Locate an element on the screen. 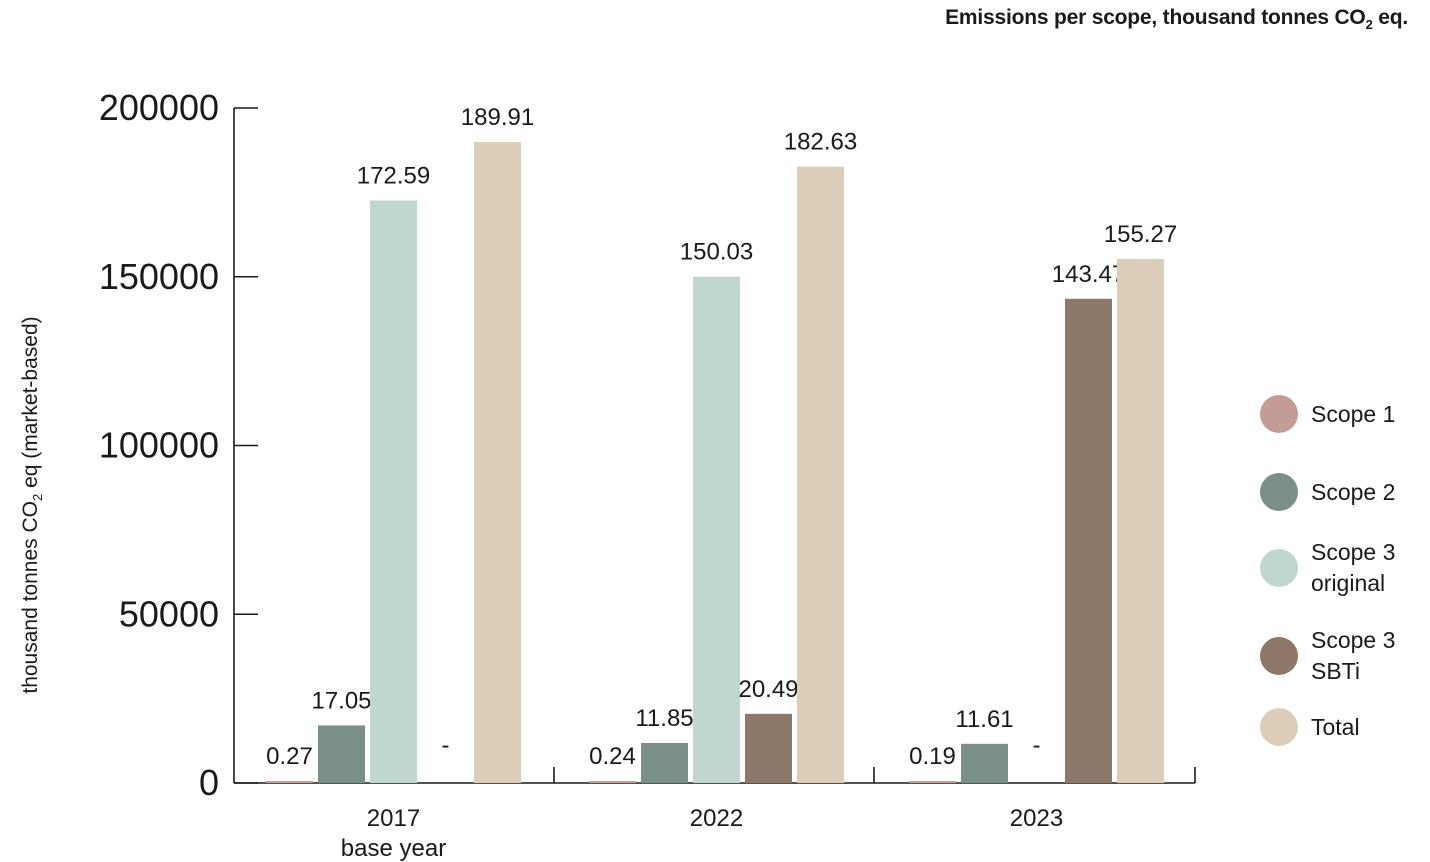  data-label-scope-3-sbti-2023: 143.47 is located at coordinates (1088, 274).